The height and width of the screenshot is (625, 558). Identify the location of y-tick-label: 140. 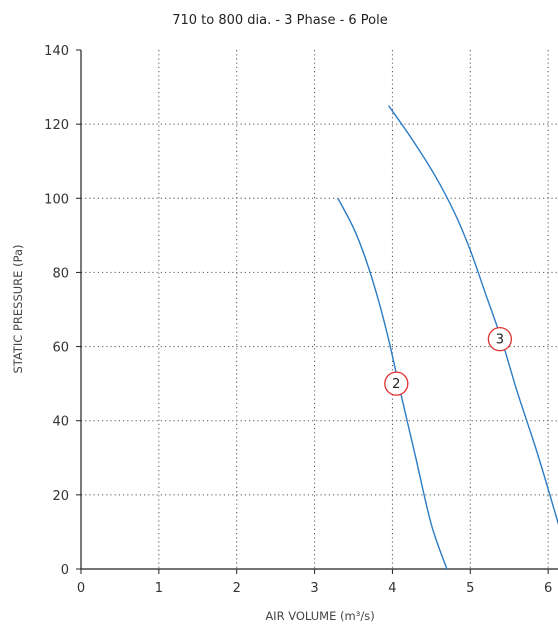
(56, 51).